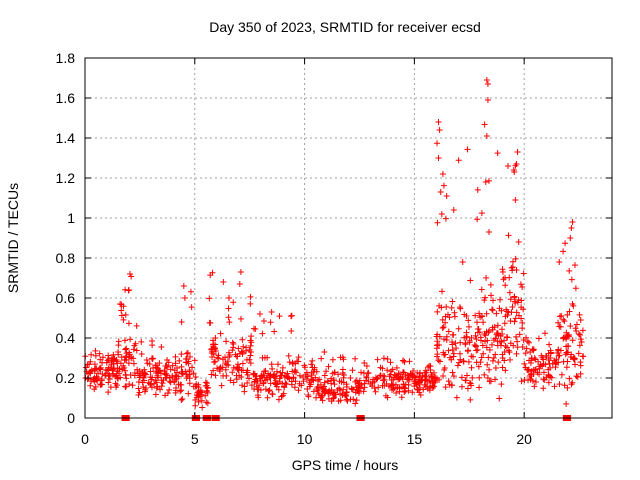  I want to click on x-tick-label: 0, so click(85, 439).